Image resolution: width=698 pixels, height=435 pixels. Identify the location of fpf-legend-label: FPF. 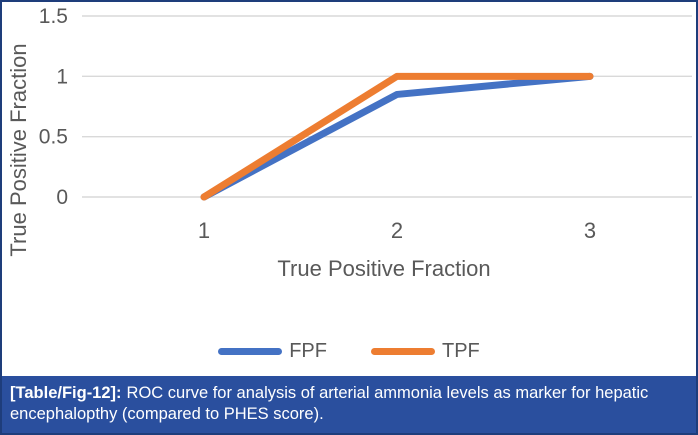
(308, 351).